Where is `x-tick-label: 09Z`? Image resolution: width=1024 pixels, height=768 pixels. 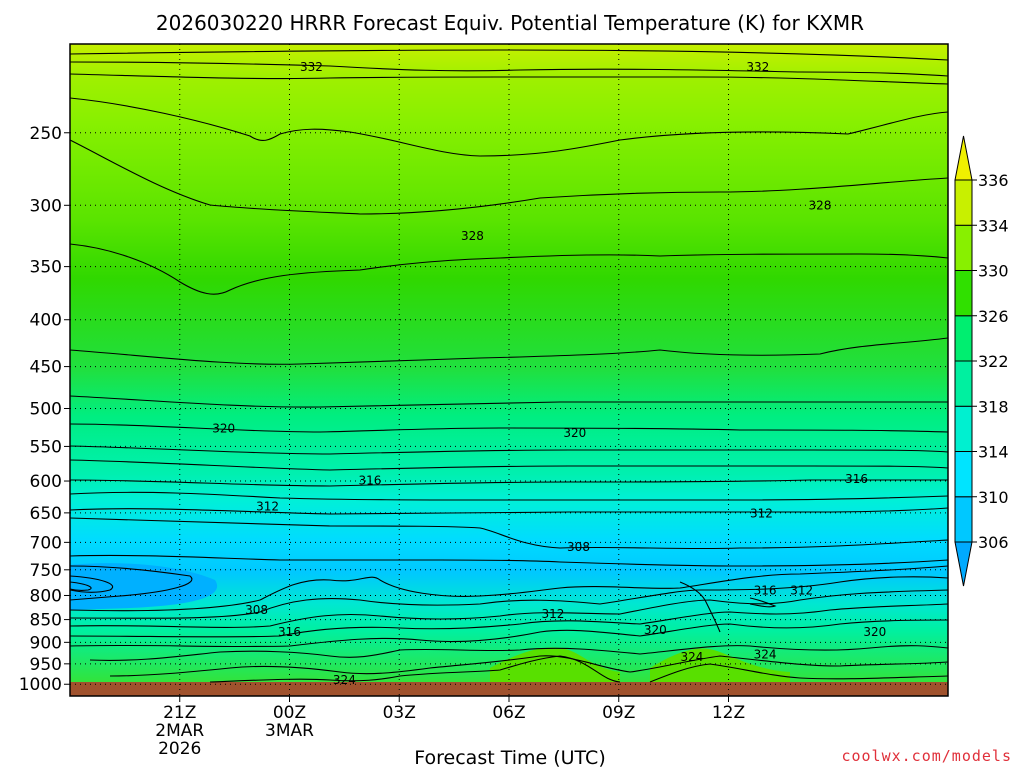
x-tick-label: 09Z is located at coordinates (618, 713).